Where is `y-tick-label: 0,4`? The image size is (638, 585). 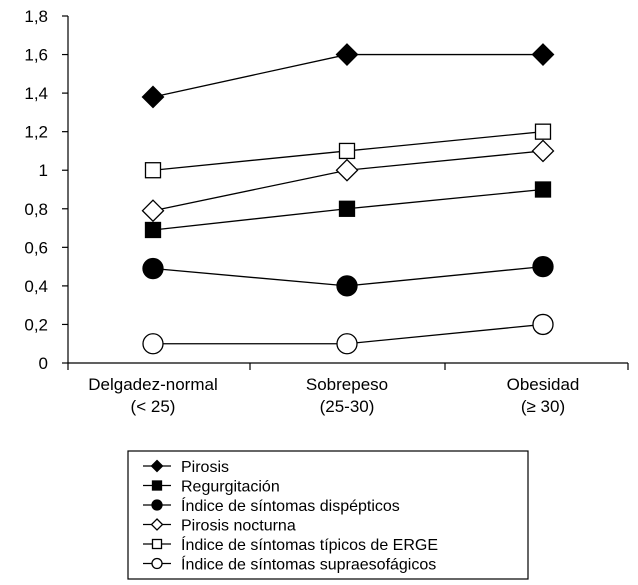 y-tick-label: 0,4 is located at coordinates (36, 286).